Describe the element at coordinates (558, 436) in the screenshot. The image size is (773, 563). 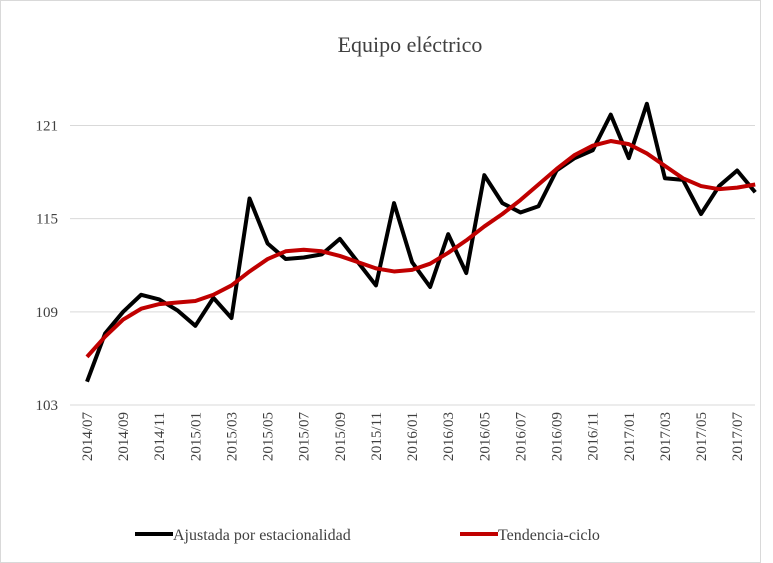
I see `x-tick-label: 2016/09` at that location.